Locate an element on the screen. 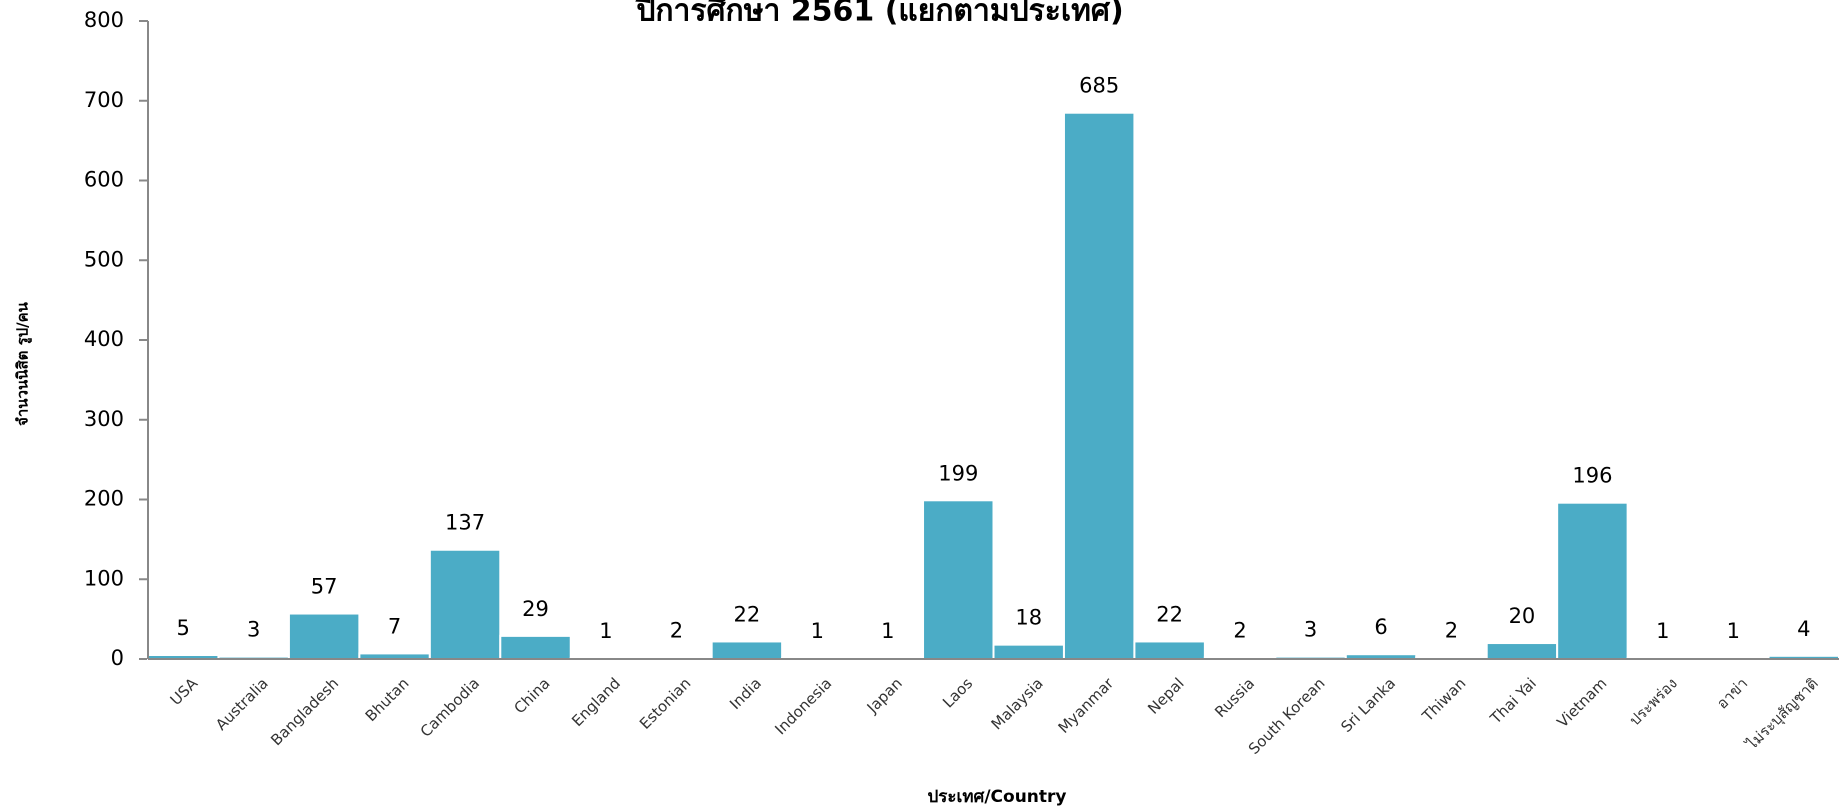  x-tick-label: Vietnam is located at coordinates (1581, 702).